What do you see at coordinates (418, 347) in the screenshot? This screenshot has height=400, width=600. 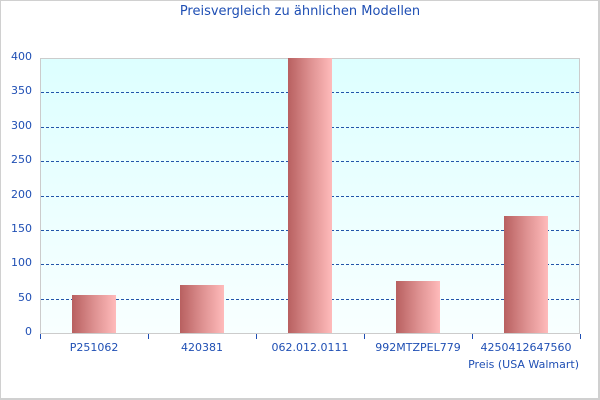 I see `x-tick-label: 992MTZPEL779` at bounding box center [418, 347].